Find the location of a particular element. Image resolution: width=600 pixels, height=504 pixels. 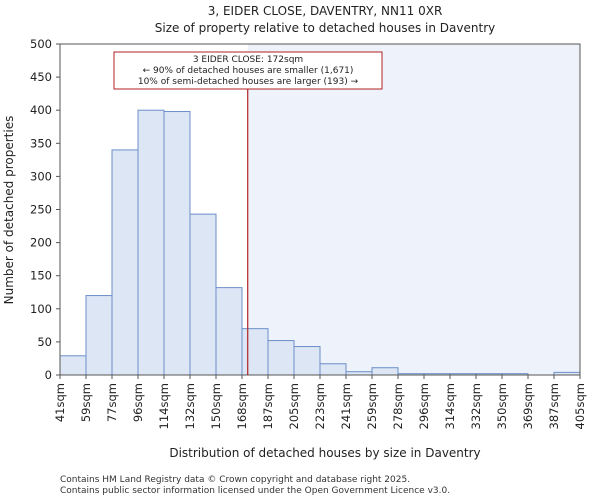

x-tick-label-350sqm: 350sqm is located at coordinates (502, 406).